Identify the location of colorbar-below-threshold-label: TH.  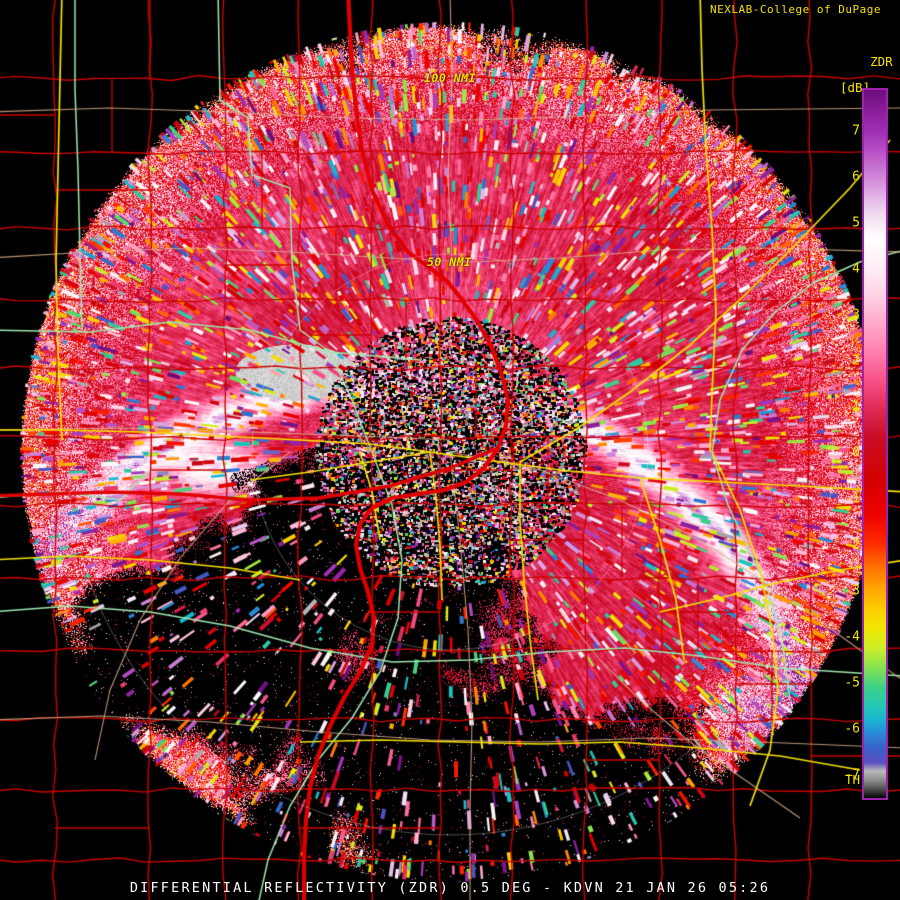
(852, 779).